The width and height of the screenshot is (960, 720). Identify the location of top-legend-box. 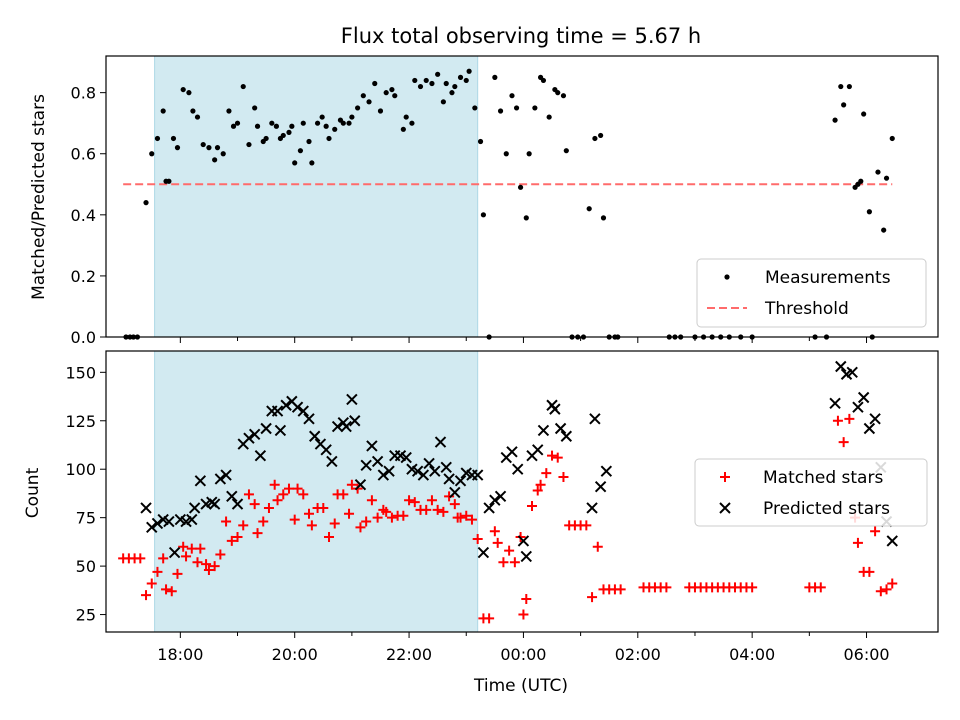
(811, 293).